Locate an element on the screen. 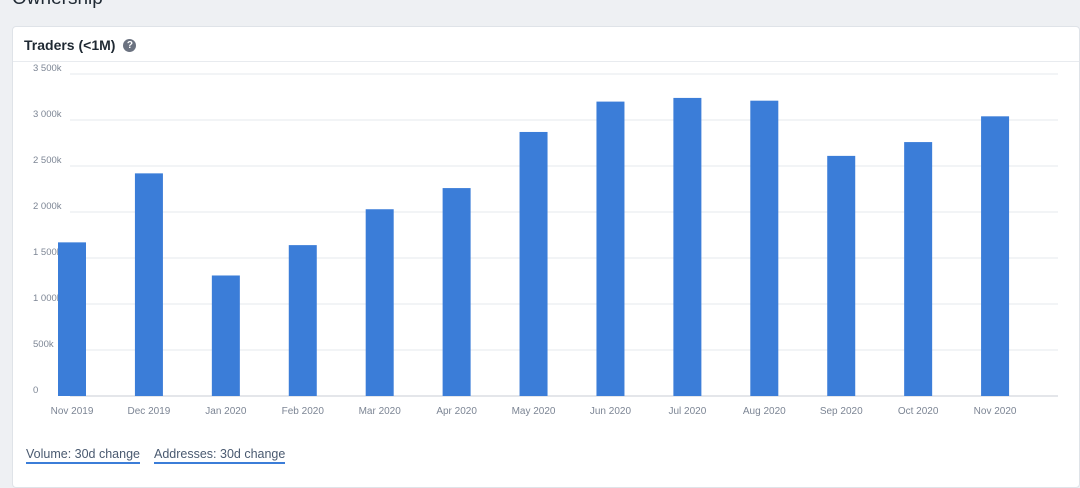 The height and width of the screenshot is (488, 1080). header-divider is located at coordinates (546, 61).